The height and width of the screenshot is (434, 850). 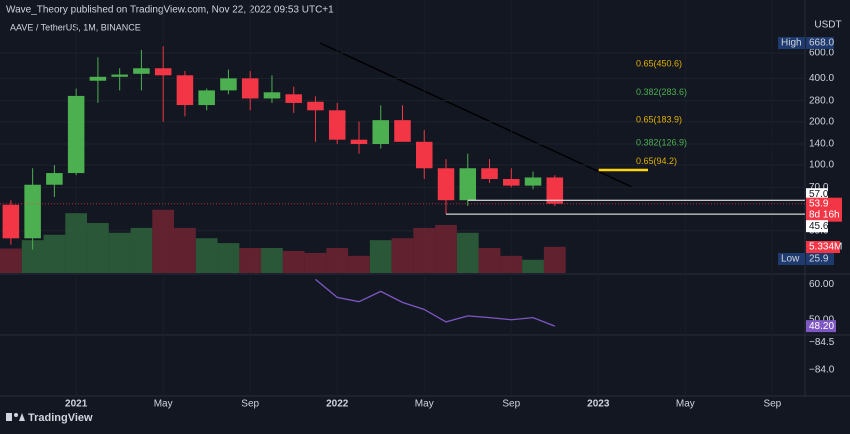 What do you see at coordinates (75, 27) in the screenshot?
I see `symbol: AAVE / TetherUS, 1M, BINANCE` at bounding box center [75, 27].